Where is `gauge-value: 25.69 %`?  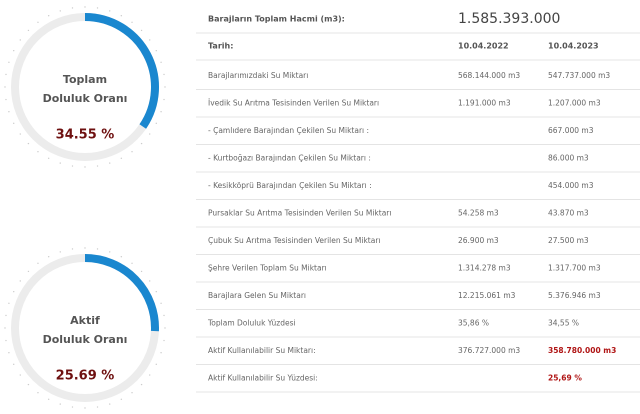 gauge-value: 25.69 % is located at coordinates (85, 376).